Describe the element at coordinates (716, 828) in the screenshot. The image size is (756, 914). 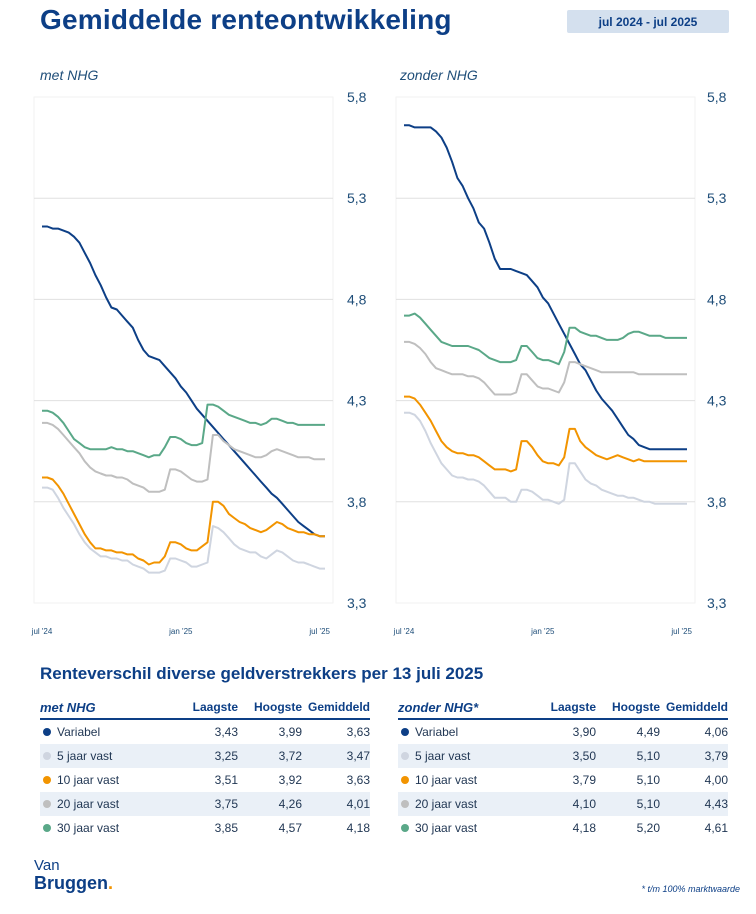
I see `cell-avg: 4,61` at that location.